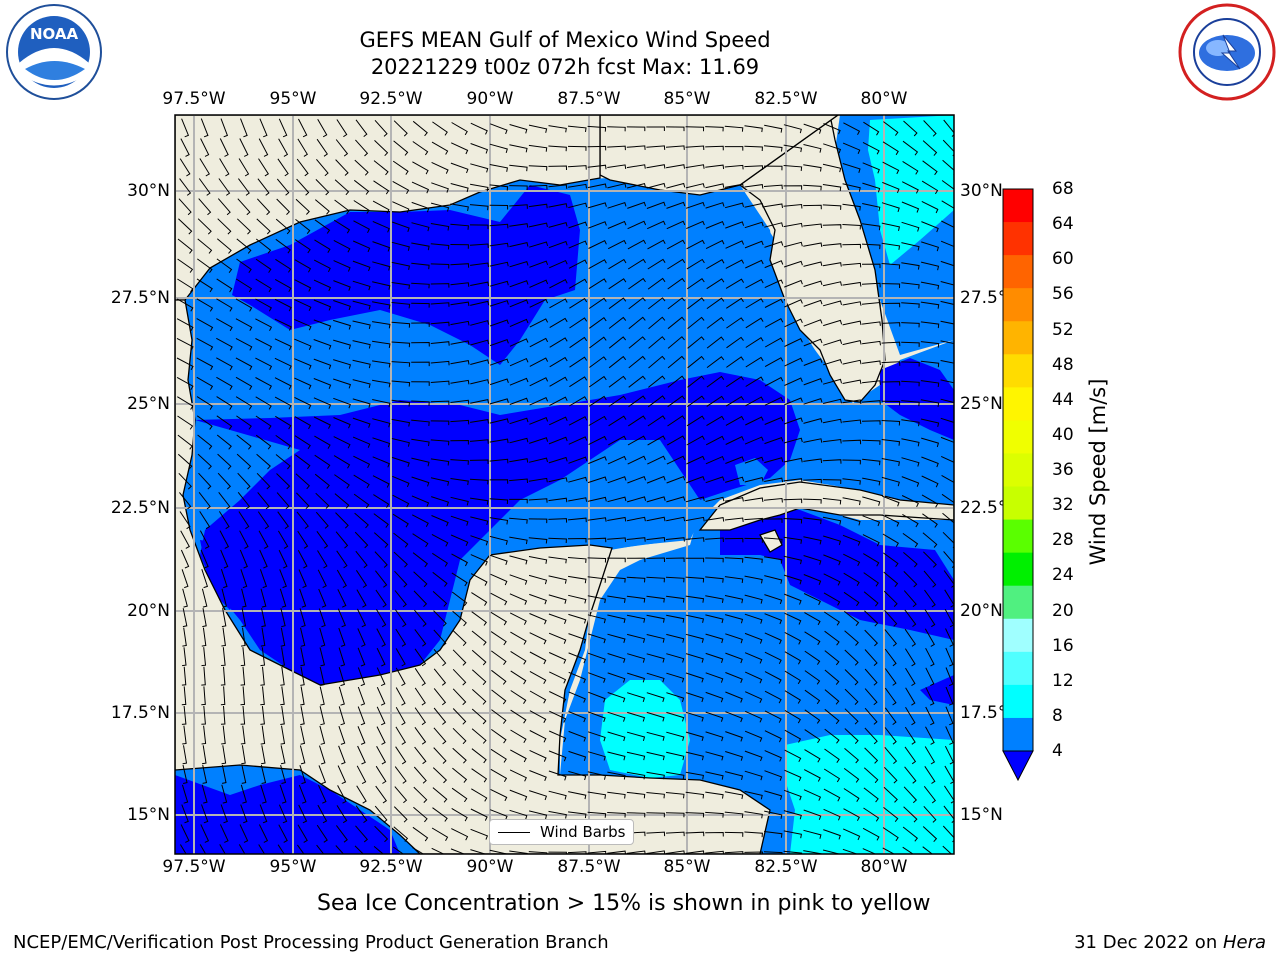 This screenshot has width=1280, height=960. What do you see at coordinates (1063, 329) in the screenshot?
I see `colorbar-tick-label: 52` at bounding box center [1063, 329].